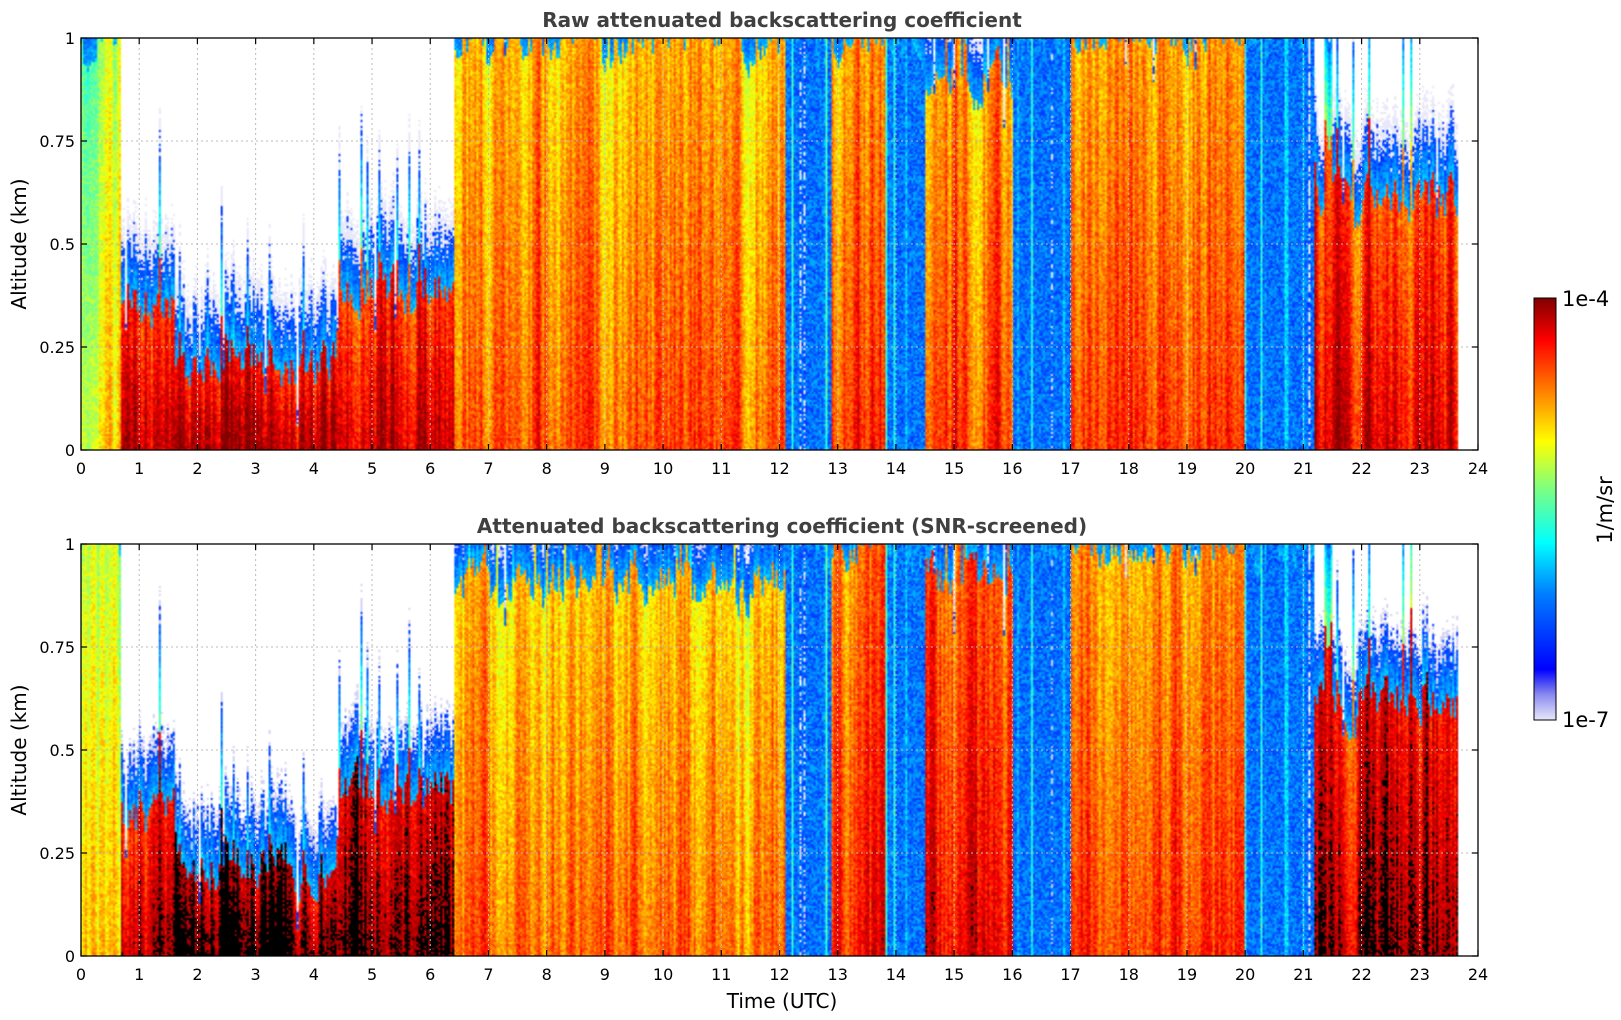 Image resolution: width=1621 pixels, height=1020 pixels. Describe the element at coordinates (1187, 974) in the screenshot. I see `x-tick-label-screened: 19` at that location.